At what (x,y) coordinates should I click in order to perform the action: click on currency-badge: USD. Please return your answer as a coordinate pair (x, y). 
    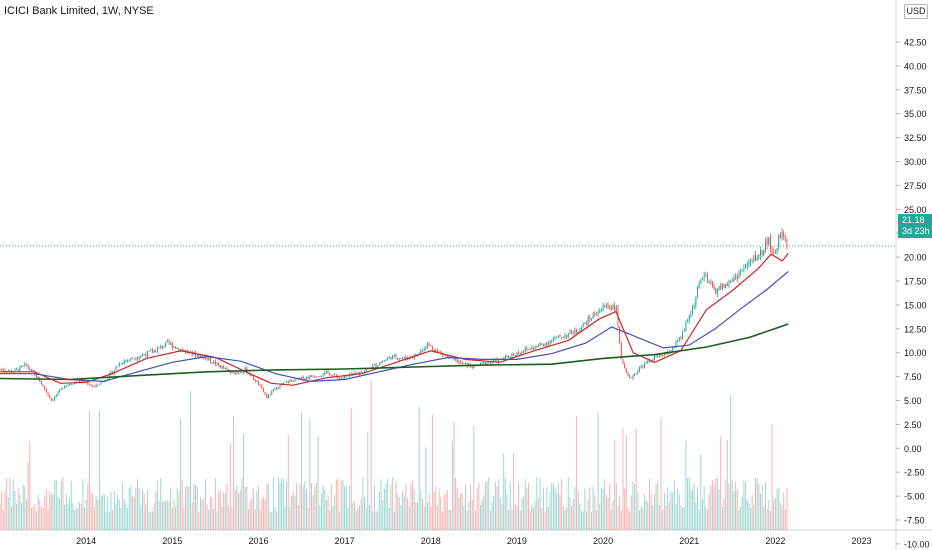
    Looking at the image, I should click on (916, 11).